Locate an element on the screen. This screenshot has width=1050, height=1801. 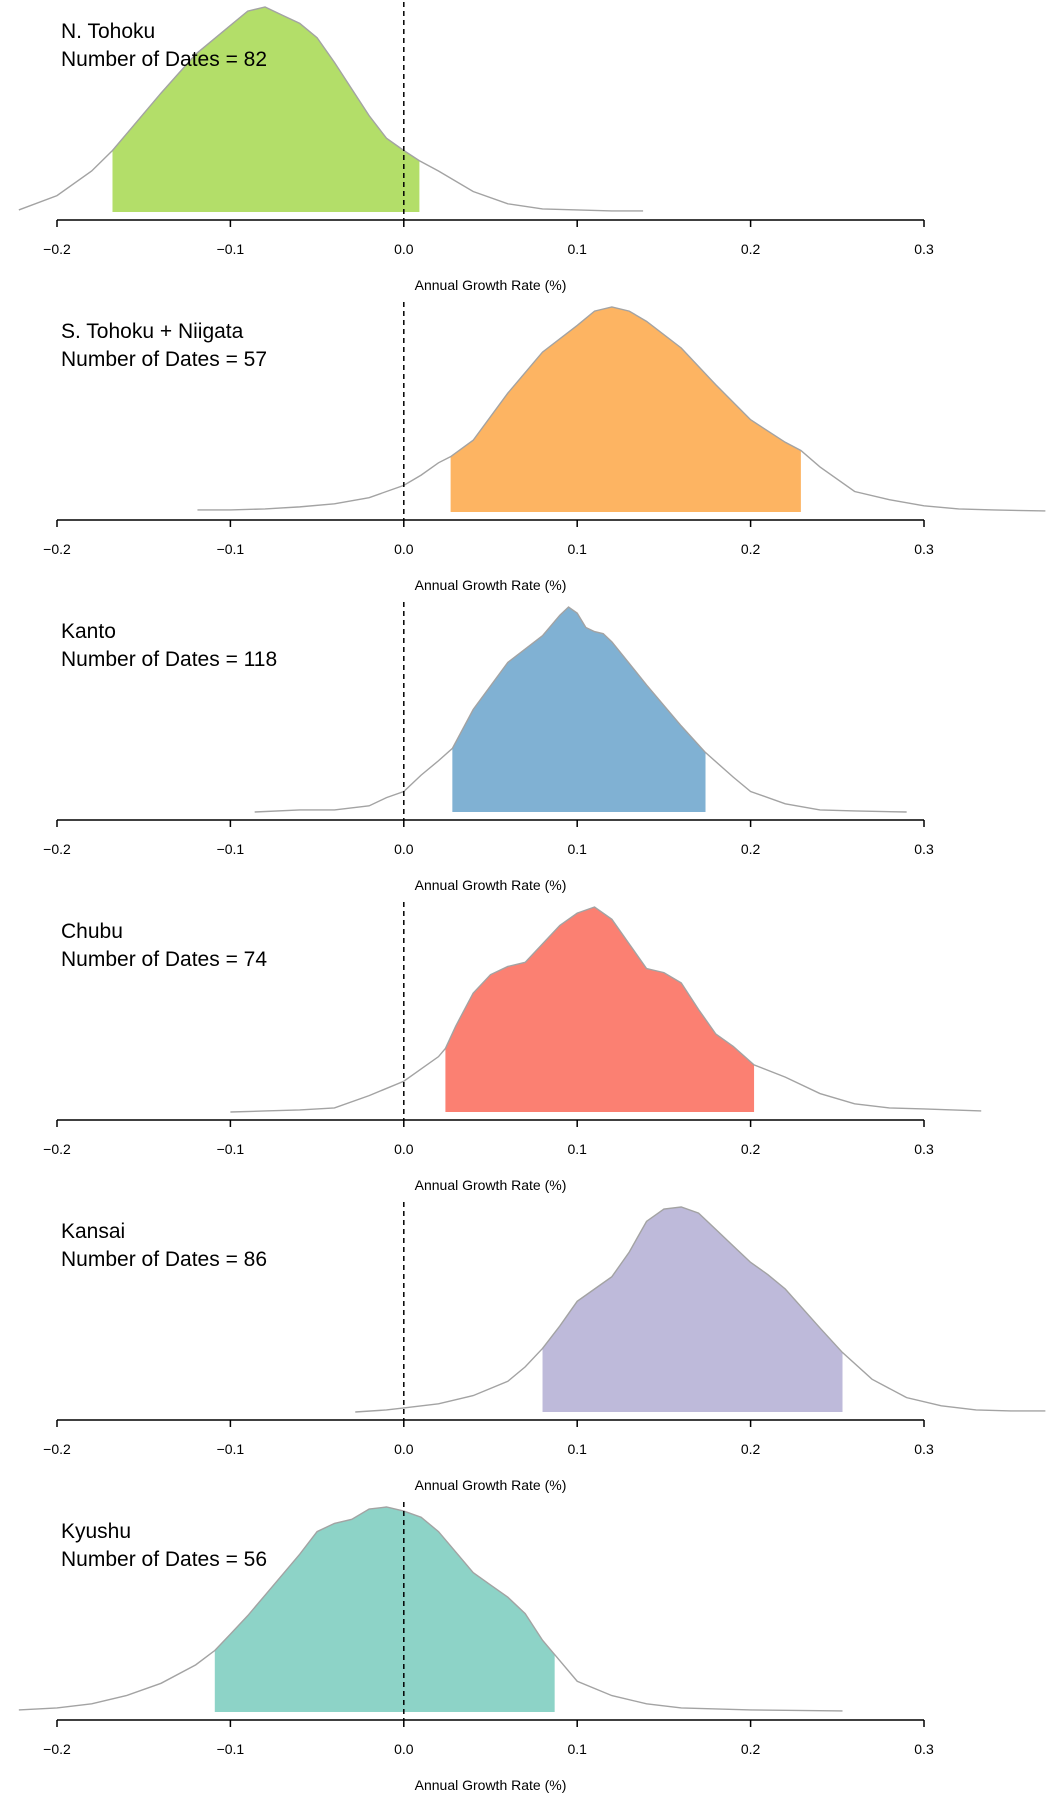
panel-title-dates: Number of Dates = 74 is located at coordinates (164, 959).